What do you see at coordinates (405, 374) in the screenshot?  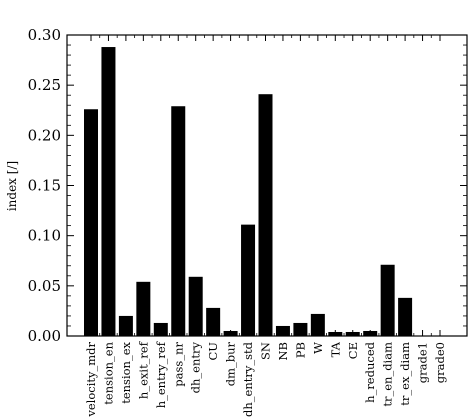 I see `x-tick-label: tr_ex_diam` at bounding box center [405, 374].